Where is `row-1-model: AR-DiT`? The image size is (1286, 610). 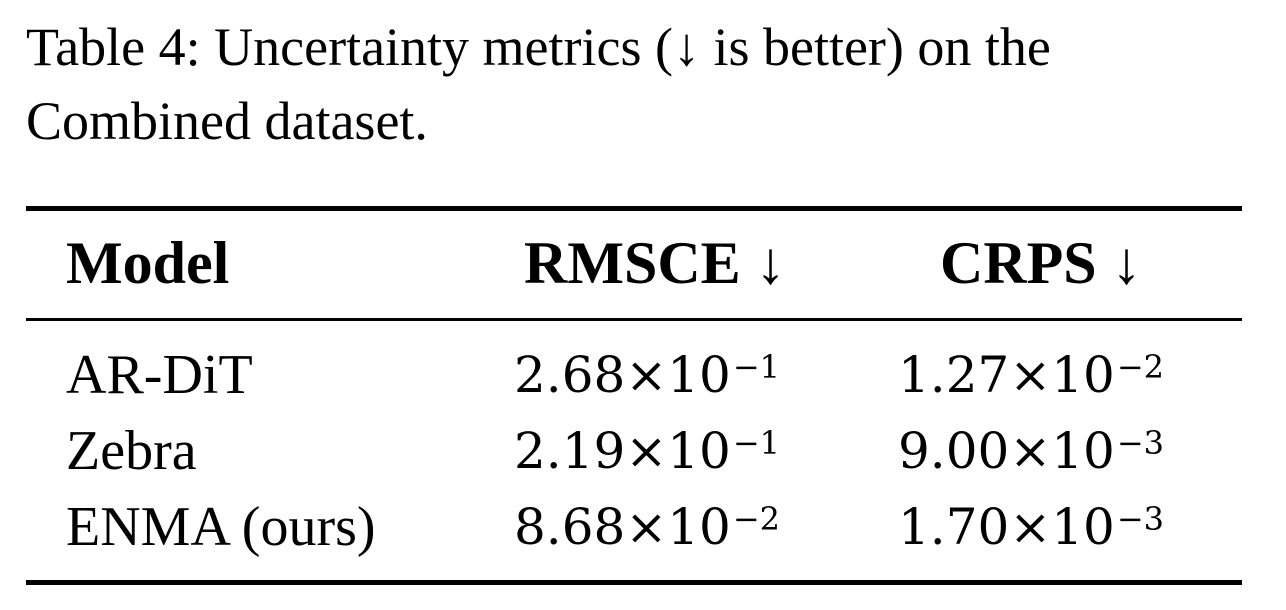
row-1-model: AR-DiT is located at coordinates (159, 375).